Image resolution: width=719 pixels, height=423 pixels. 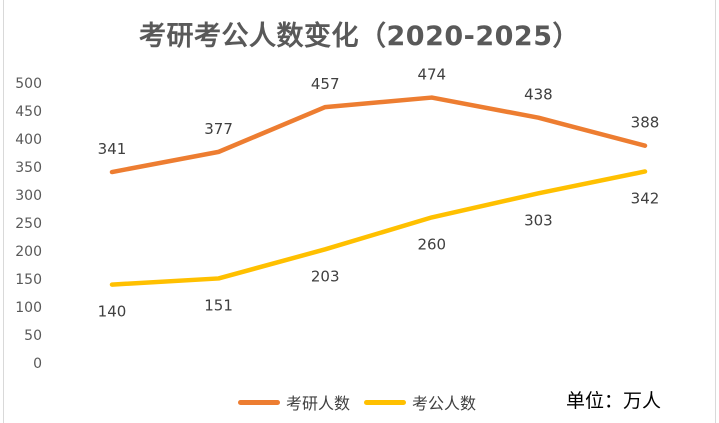 I want to click on y-axis: 0 50 100 150 200 250 300 350 400 450 500, so click(x=28, y=224).